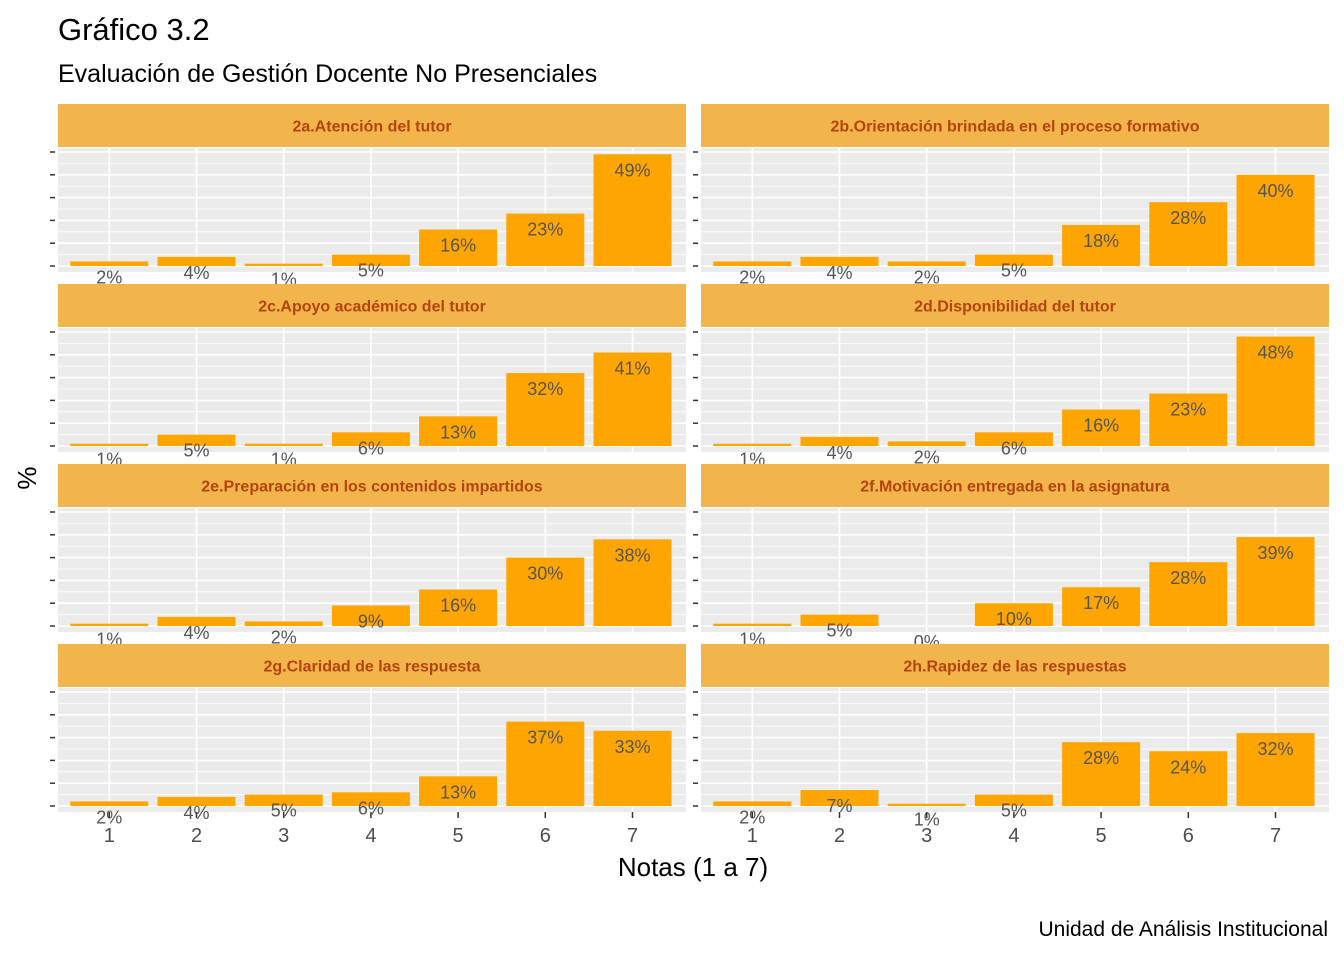  What do you see at coordinates (1188, 767) in the screenshot?
I see `bar-label: 24%` at bounding box center [1188, 767].